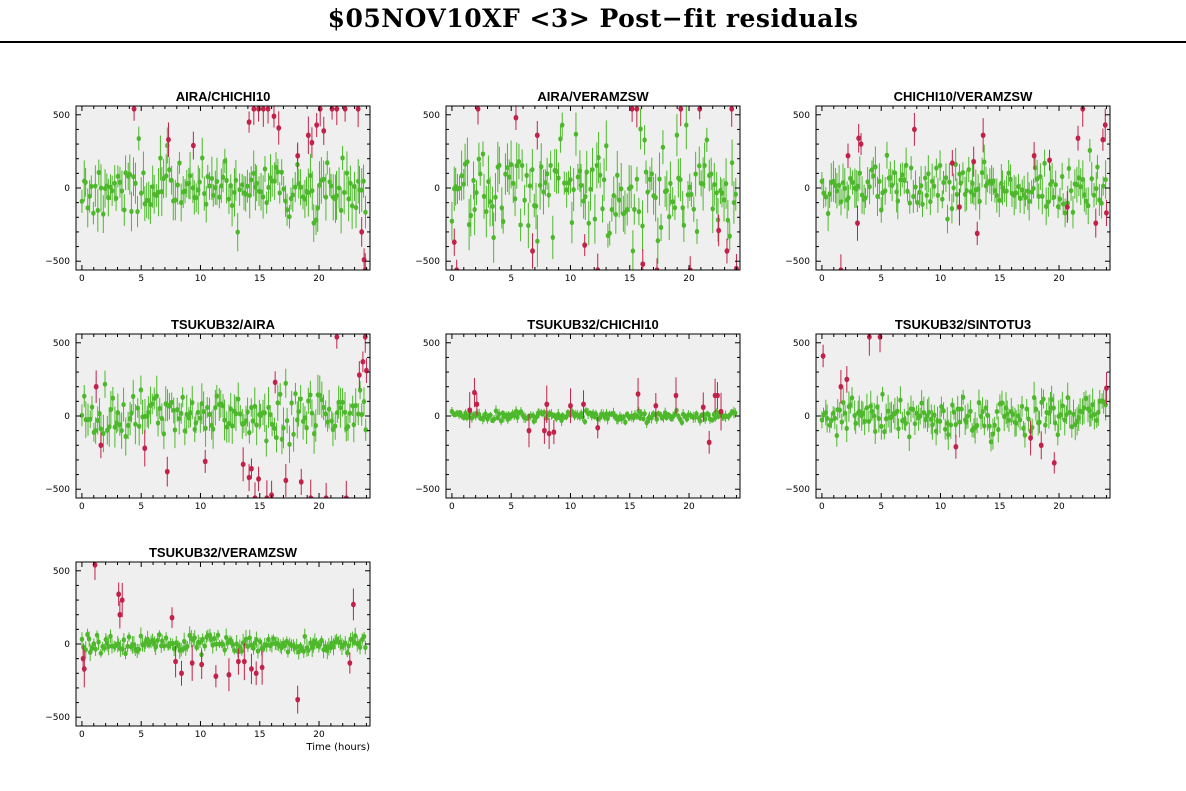 The width and height of the screenshot is (1186, 791). Describe the element at coordinates (801, 344) in the screenshot. I see `y-tick-label: 500` at that location.